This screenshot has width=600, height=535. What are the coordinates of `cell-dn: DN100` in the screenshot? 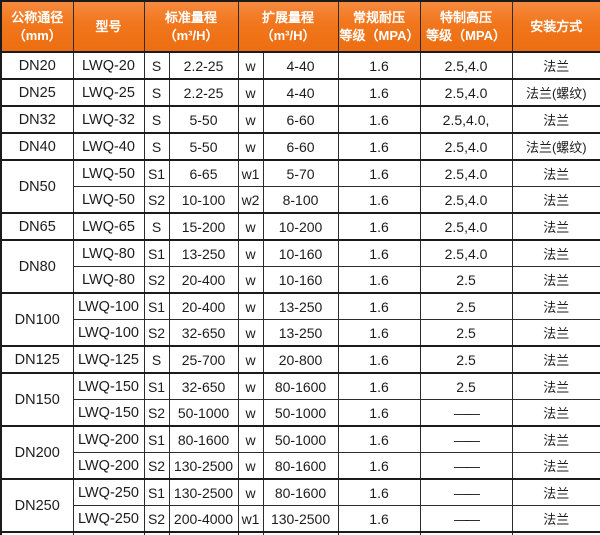 It's located at (37, 319).